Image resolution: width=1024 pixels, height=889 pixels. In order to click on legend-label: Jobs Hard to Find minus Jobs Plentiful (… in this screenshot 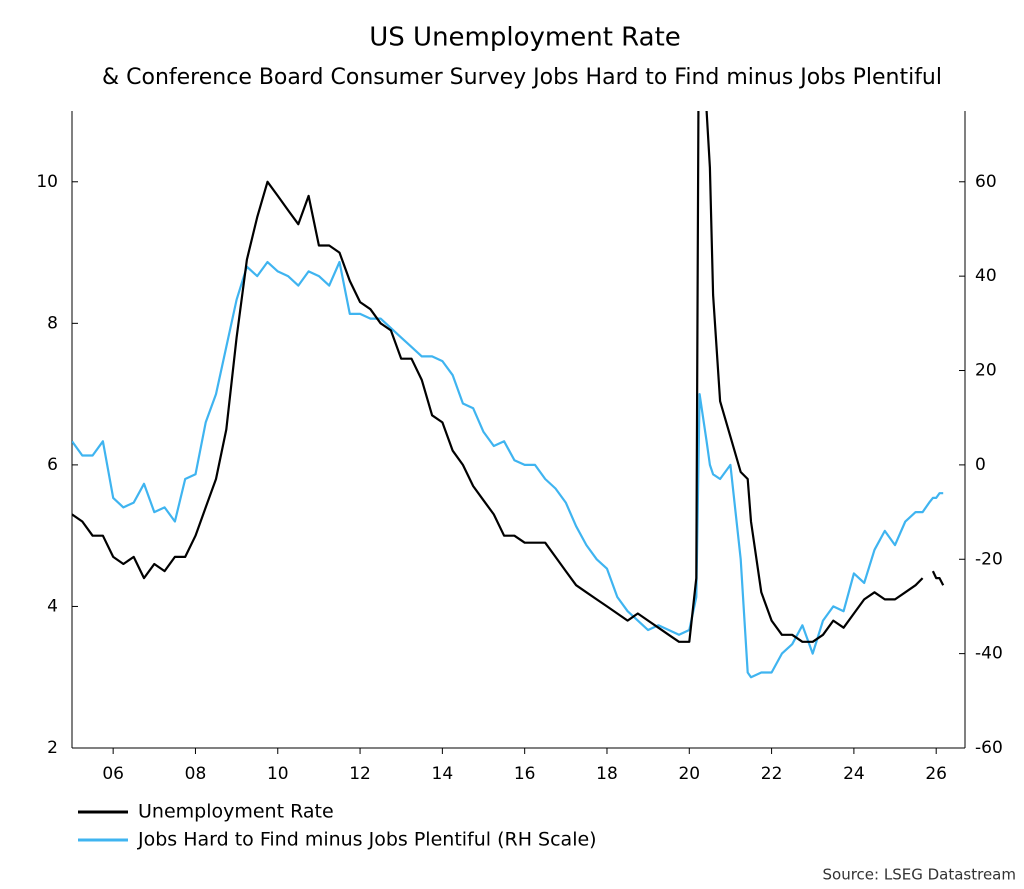, I will do `click(367, 840)`.